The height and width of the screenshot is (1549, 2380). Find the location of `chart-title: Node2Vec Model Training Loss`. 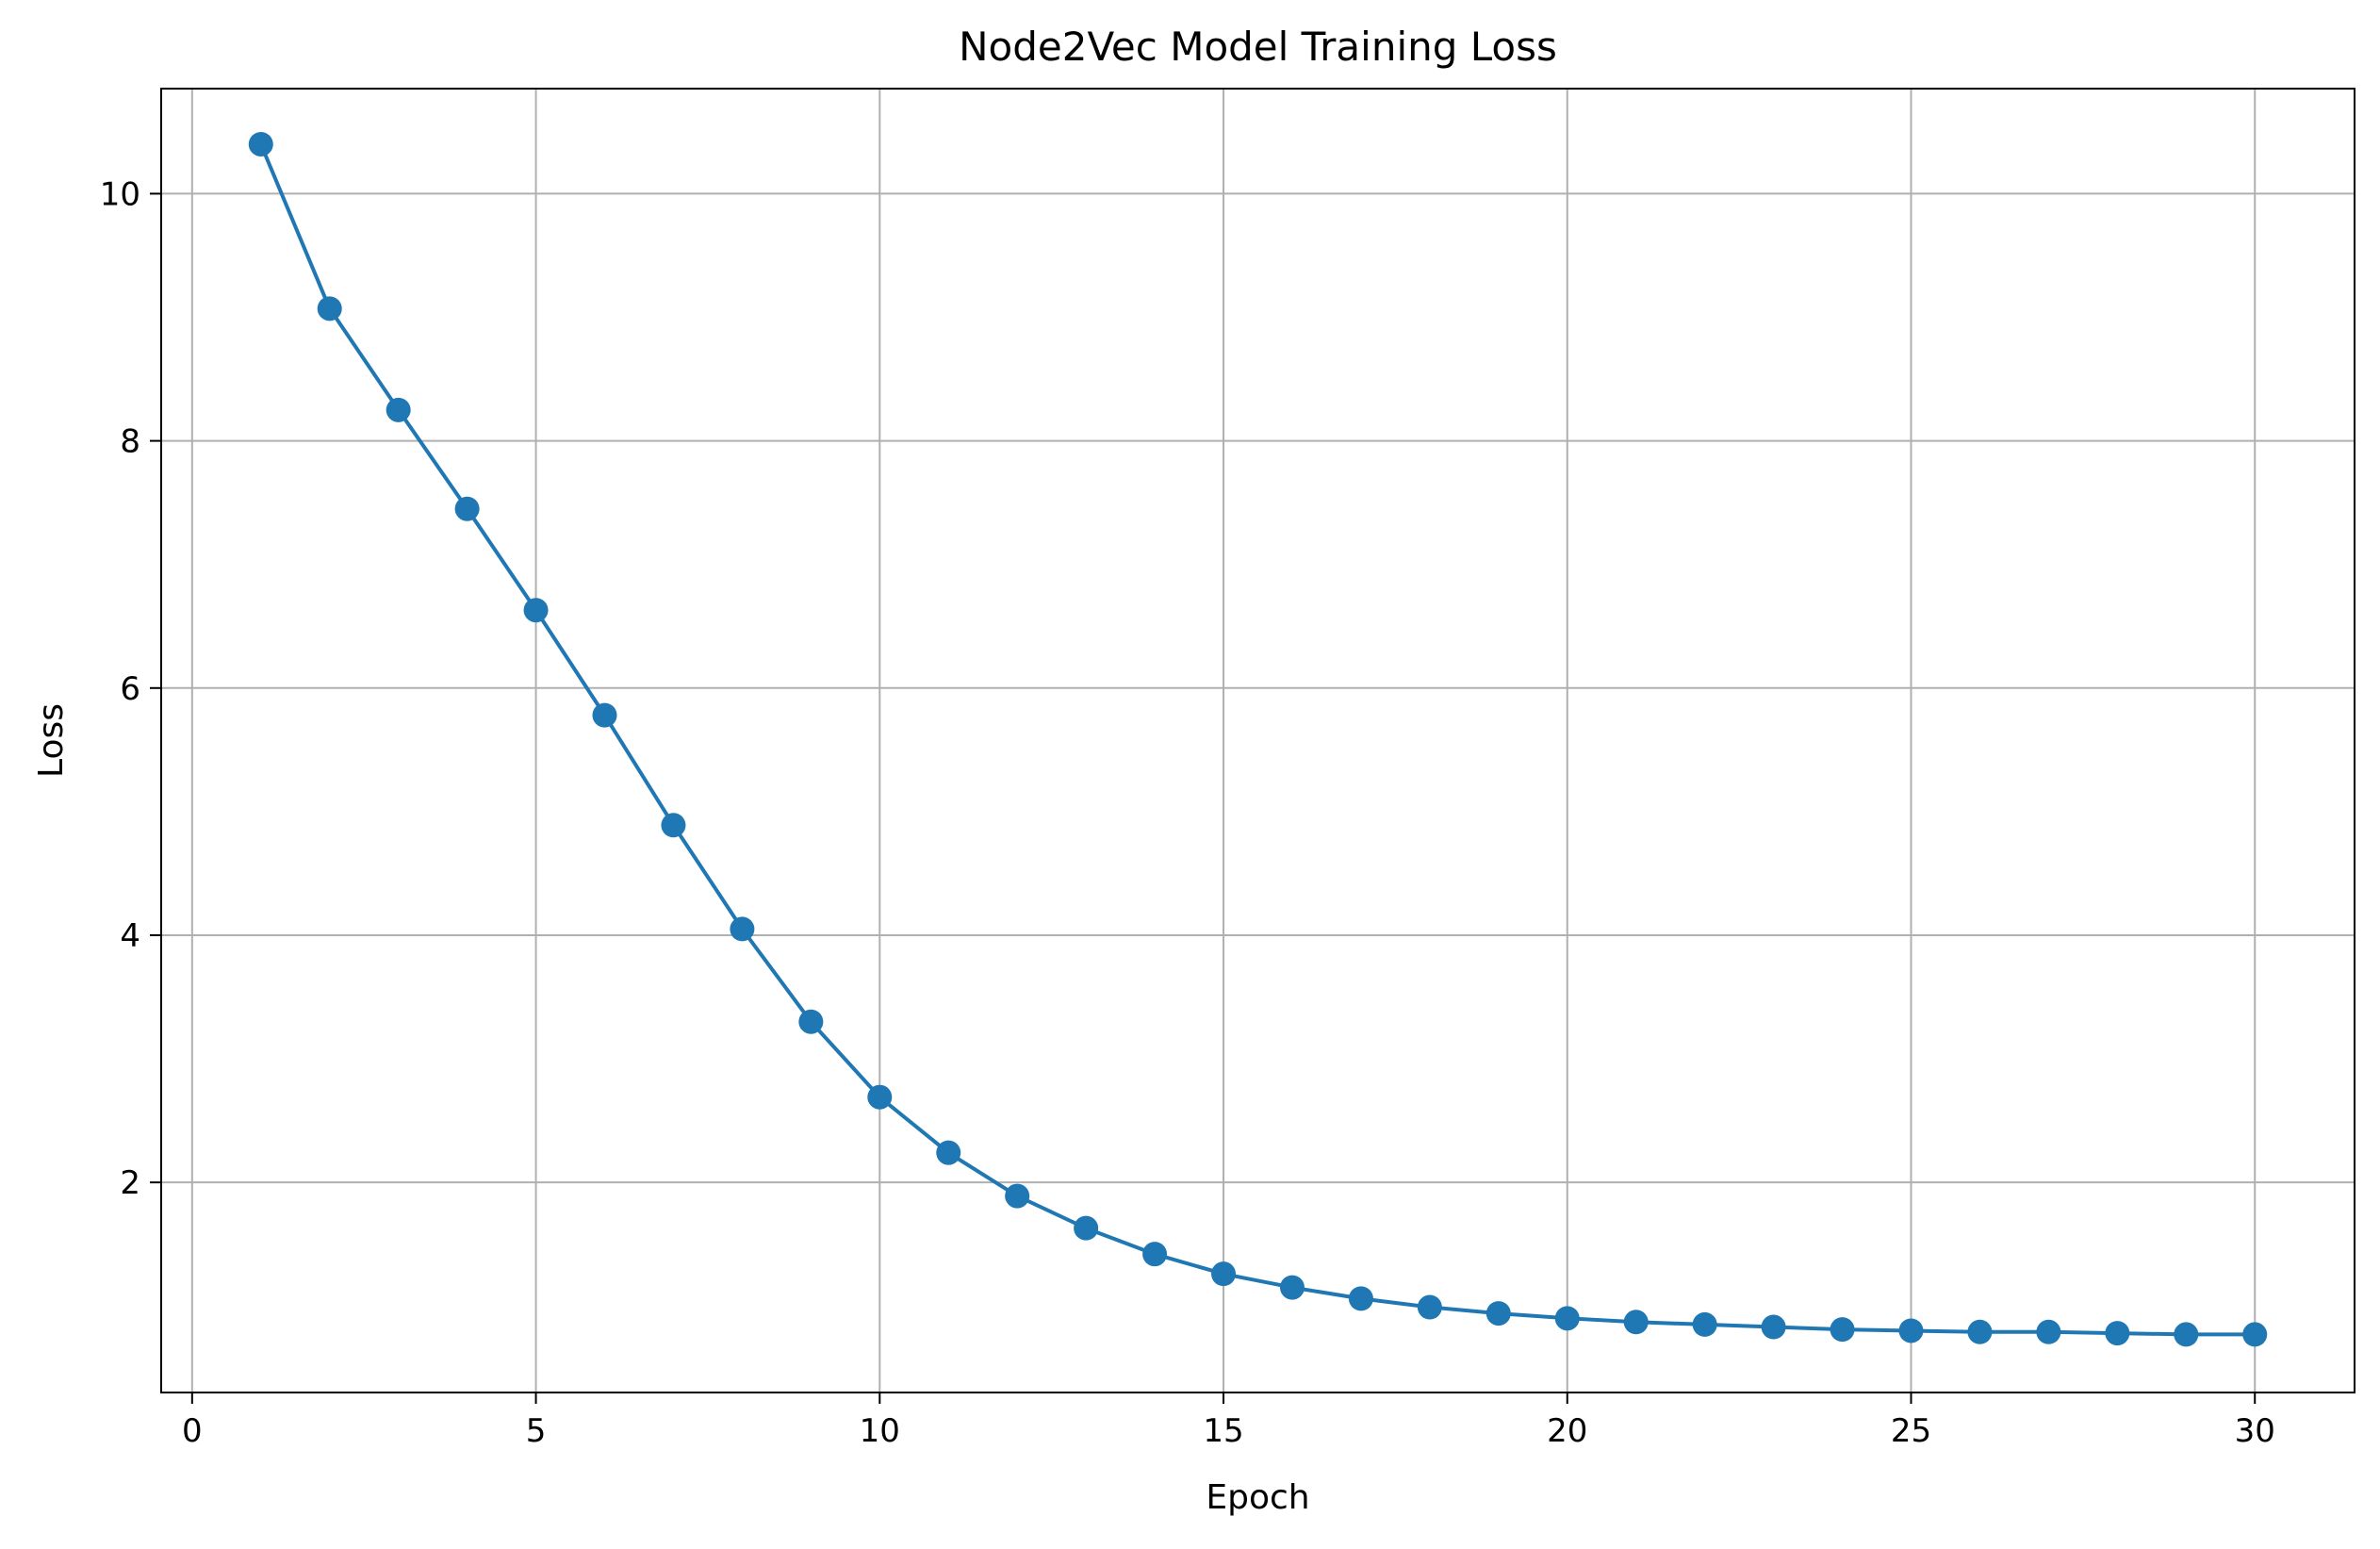

chart-title: Node2Vec Model Training Loss is located at coordinates (1258, 47).